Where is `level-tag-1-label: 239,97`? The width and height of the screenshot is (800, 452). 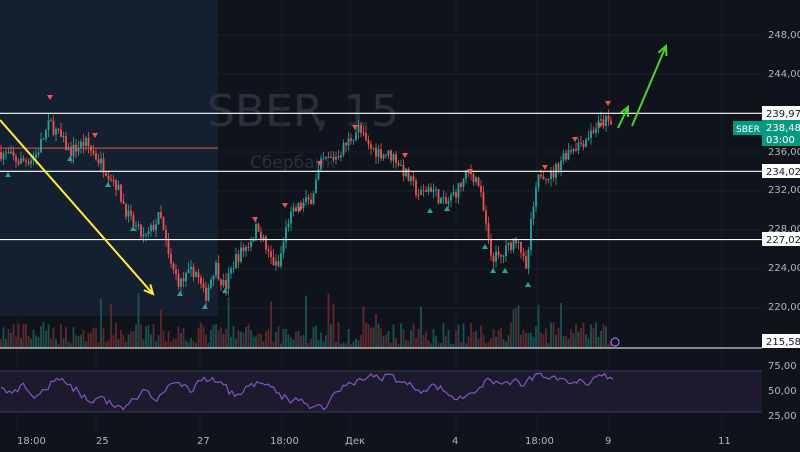
level-tag-1-label: 239,97 is located at coordinates (783, 114).